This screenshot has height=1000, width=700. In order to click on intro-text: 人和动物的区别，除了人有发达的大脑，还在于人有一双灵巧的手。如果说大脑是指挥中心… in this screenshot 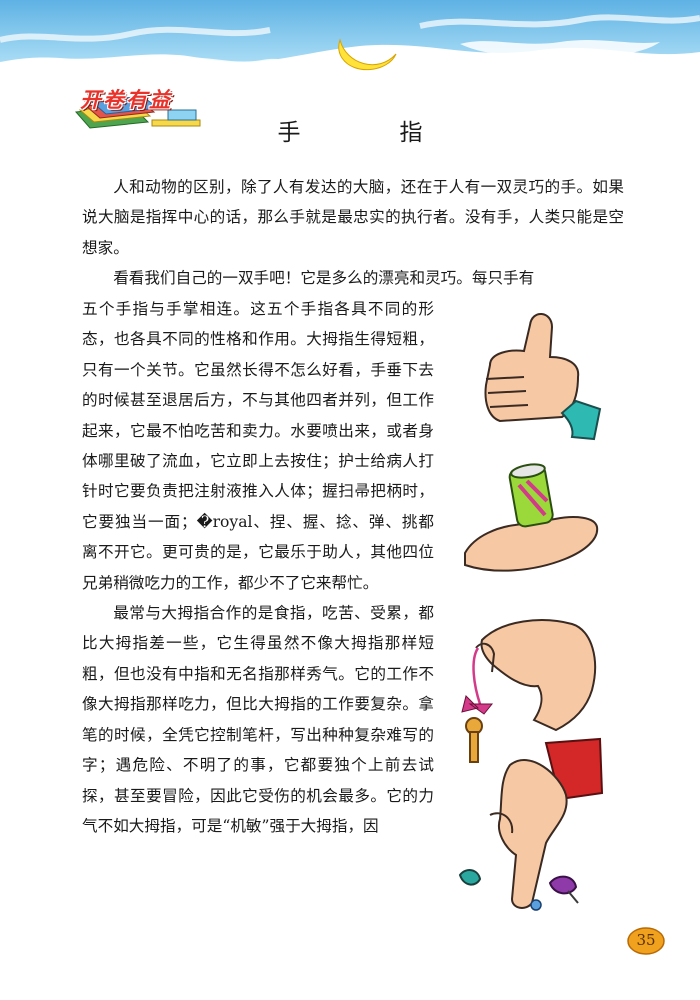, I will do `click(353, 233)`.